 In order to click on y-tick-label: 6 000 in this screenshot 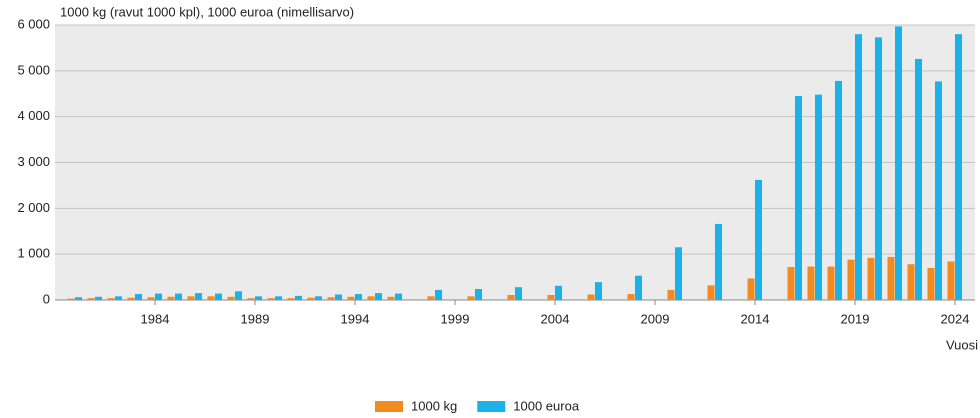, I will do `click(33, 23)`.